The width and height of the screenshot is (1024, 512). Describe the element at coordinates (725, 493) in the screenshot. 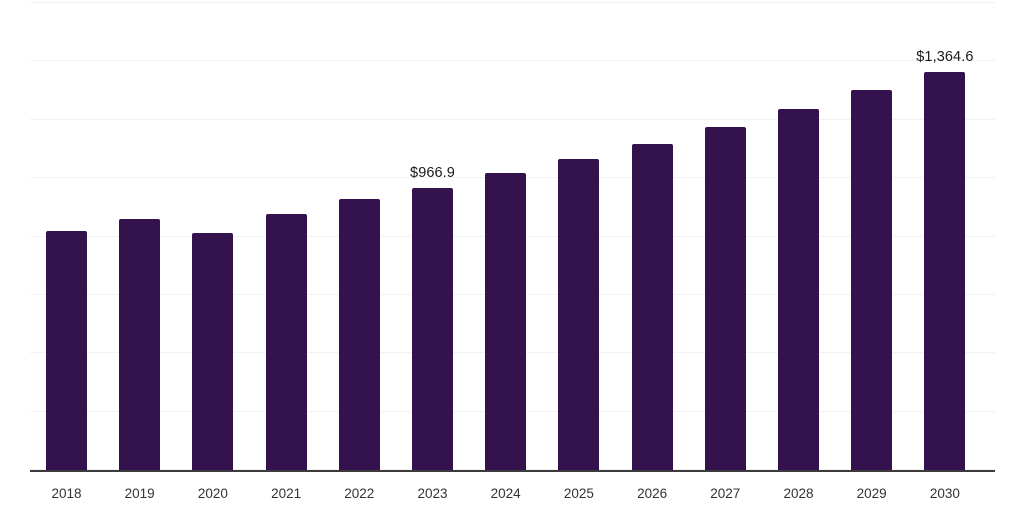

I see `x-axis-tick-2027: 2027` at that location.